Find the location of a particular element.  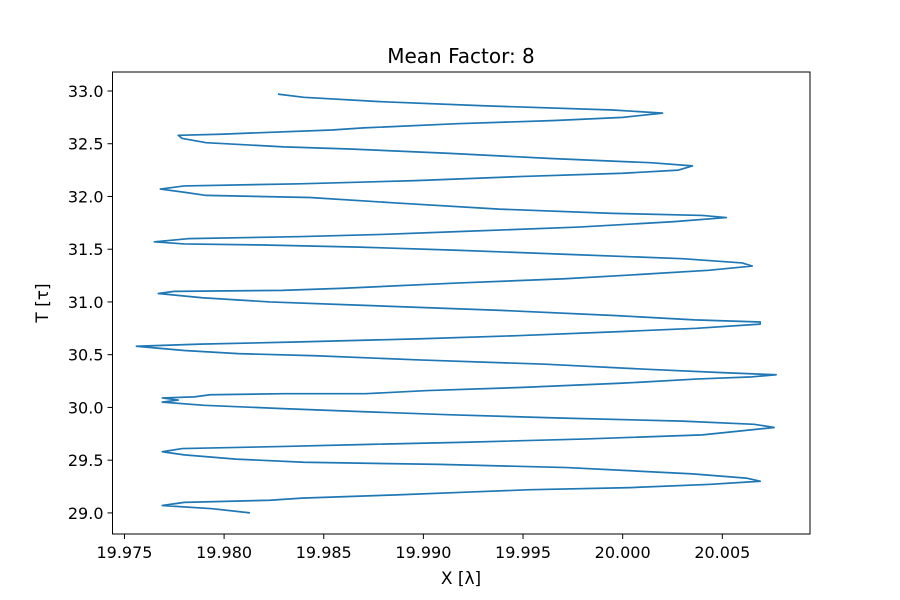

x-axis-label: X [λ] is located at coordinates (461, 579).